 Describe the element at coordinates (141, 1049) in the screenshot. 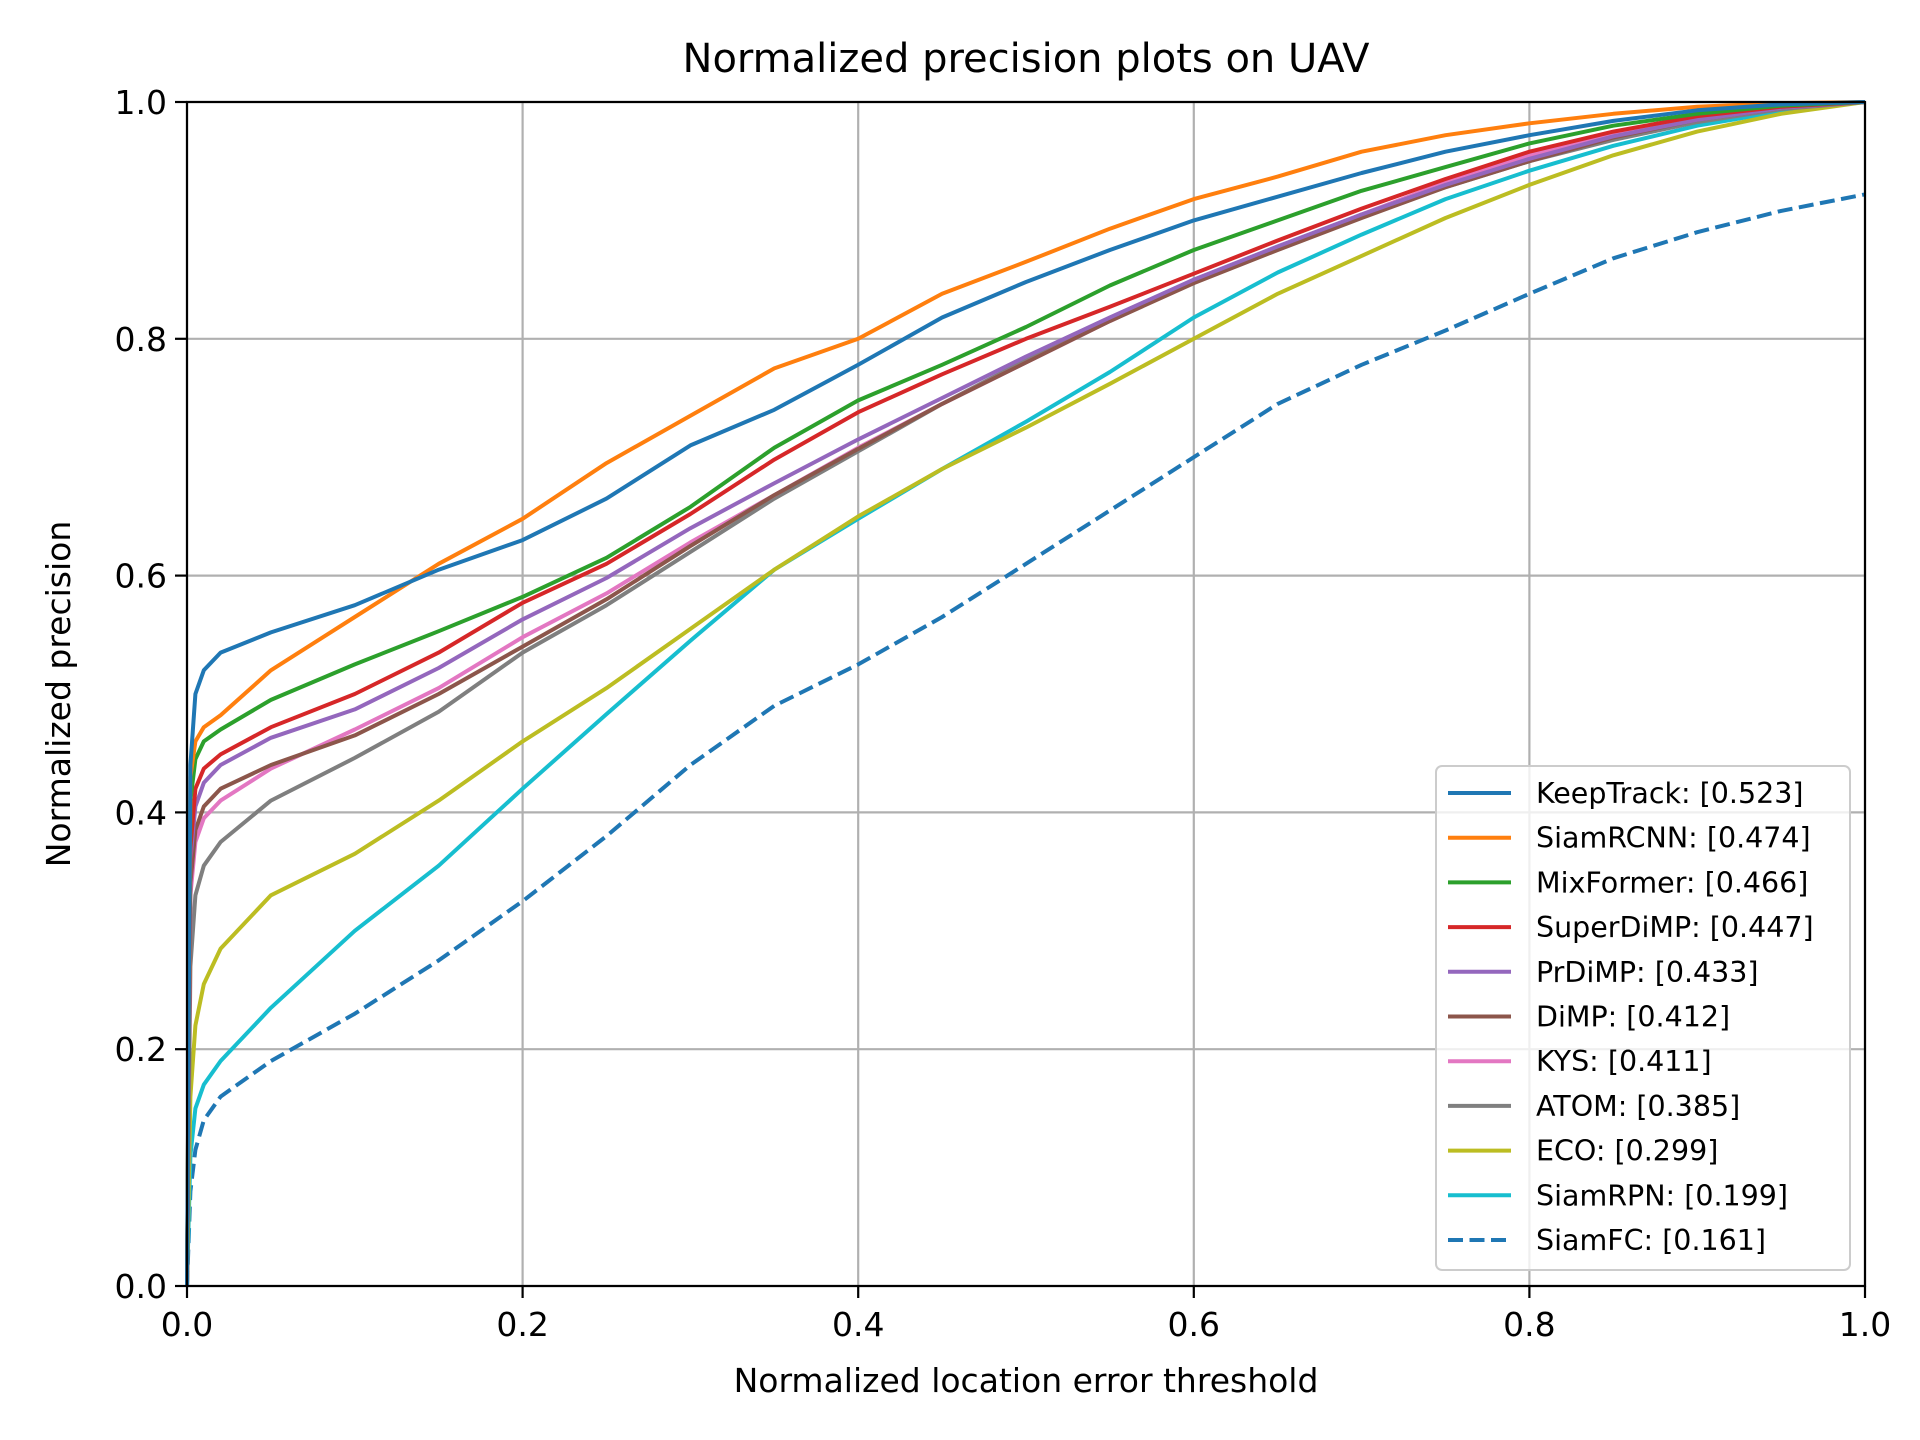

I see `y-tick-label: 0.2` at that location.